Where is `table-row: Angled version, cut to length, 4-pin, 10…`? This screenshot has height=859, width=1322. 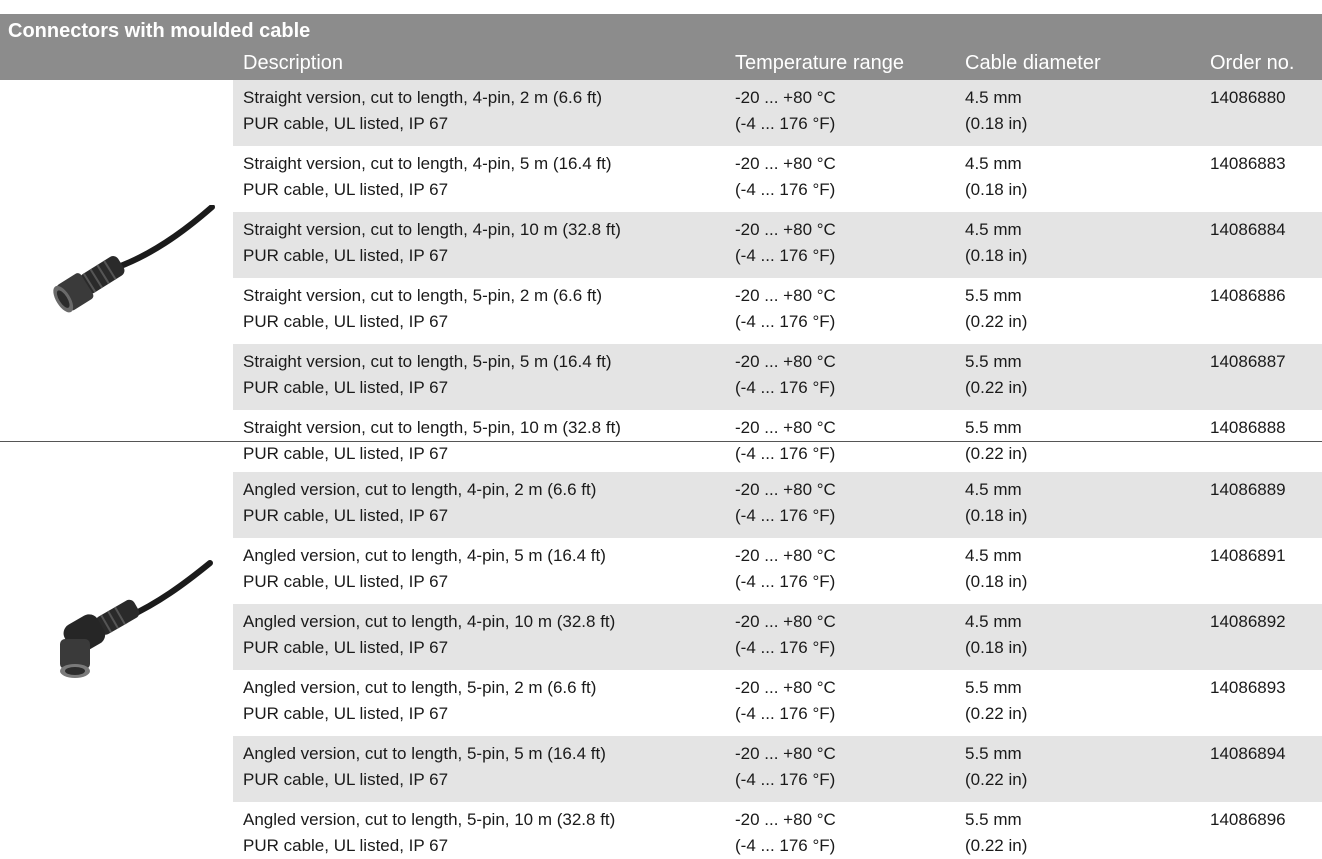
table-row: Angled version, cut to length, 4-pin, 10… is located at coordinates (777, 637).